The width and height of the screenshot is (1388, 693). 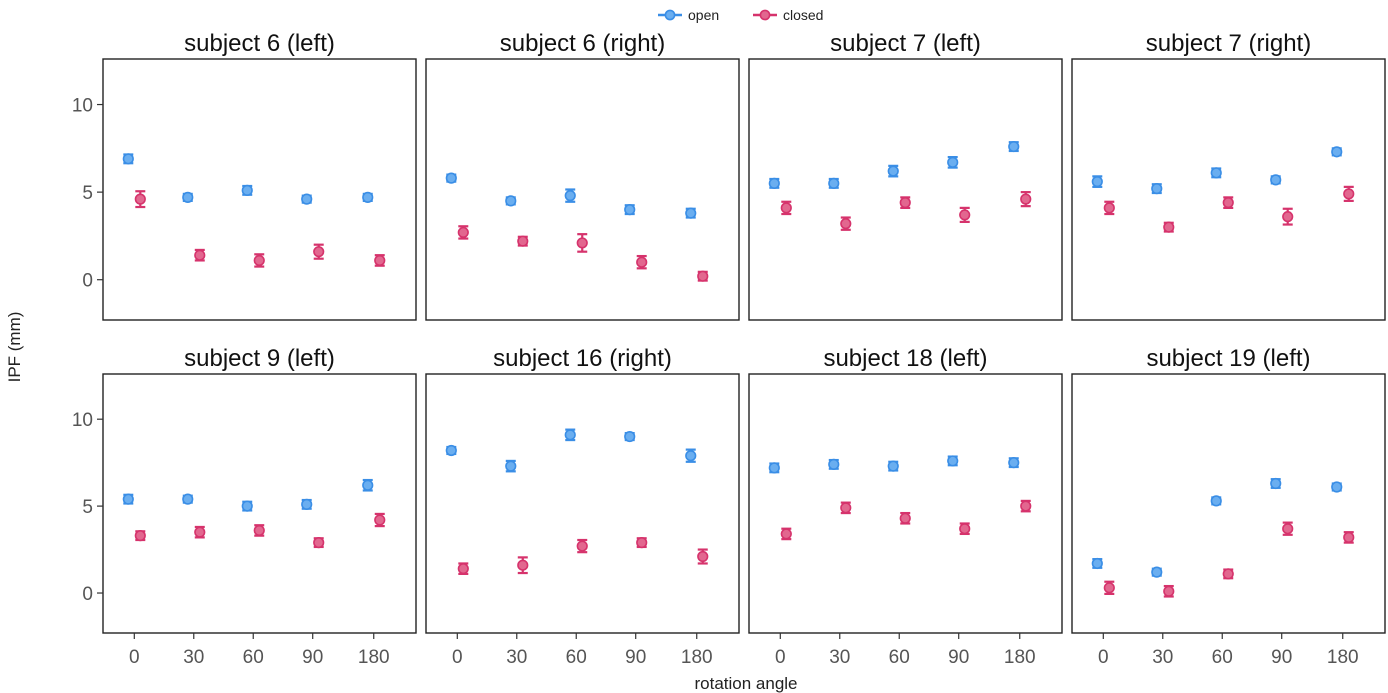 I want to click on facet-panel: subject 19 (left) 0 30 60 90 180, so click(x=1228, y=506).